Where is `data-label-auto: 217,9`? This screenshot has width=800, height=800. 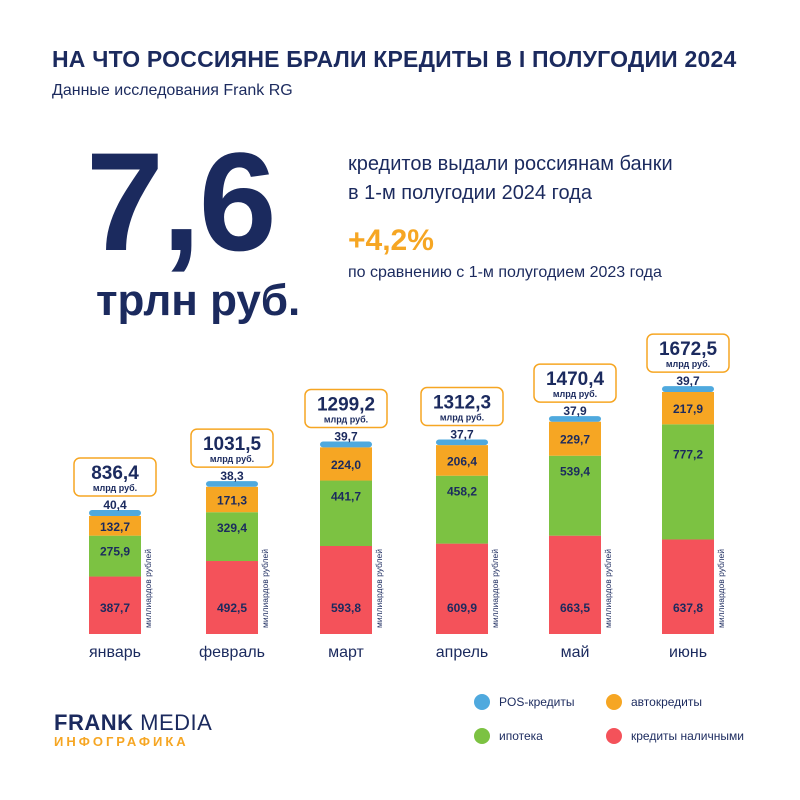
data-label-auto: 217,9 is located at coordinates (688, 409).